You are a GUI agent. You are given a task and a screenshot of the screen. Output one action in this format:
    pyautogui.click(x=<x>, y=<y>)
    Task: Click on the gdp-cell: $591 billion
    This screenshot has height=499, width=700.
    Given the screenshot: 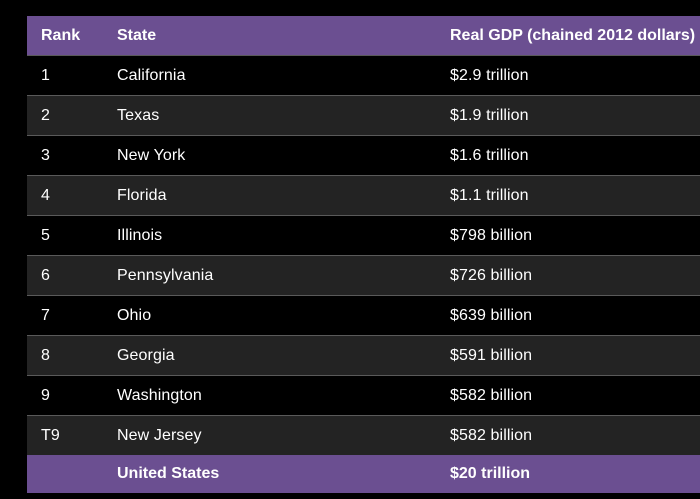 What is the action you would take?
    pyautogui.click(x=491, y=355)
    